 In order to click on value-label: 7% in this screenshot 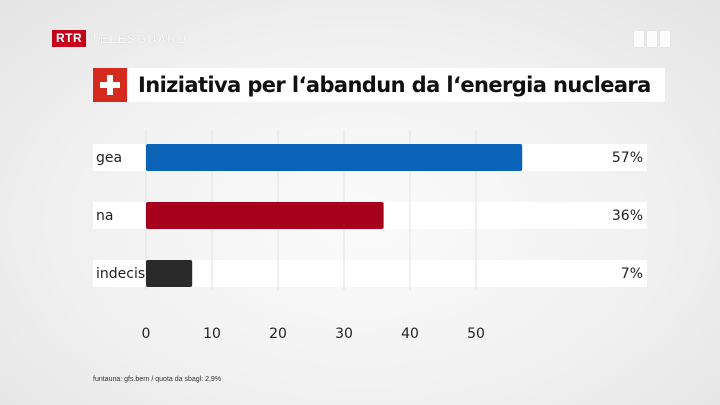, I will do `click(632, 274)`.